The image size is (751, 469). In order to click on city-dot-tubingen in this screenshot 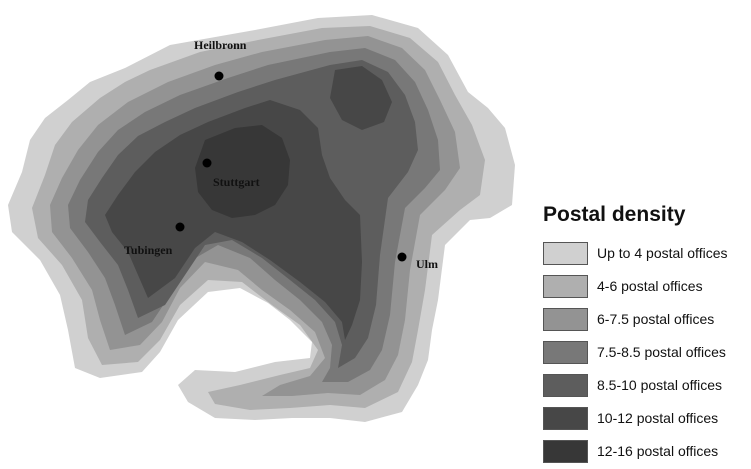, I will do `click(180, 227)`.